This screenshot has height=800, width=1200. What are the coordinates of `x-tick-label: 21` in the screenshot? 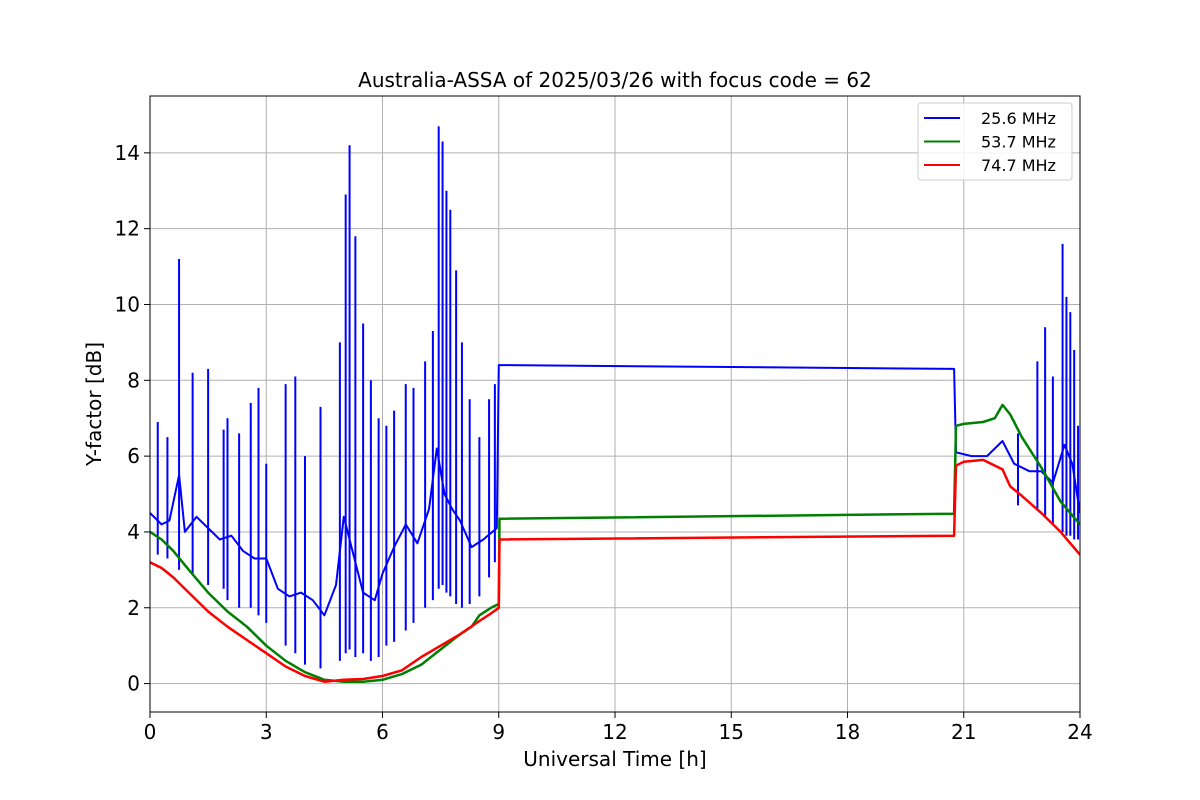 It's located at (963, 732).